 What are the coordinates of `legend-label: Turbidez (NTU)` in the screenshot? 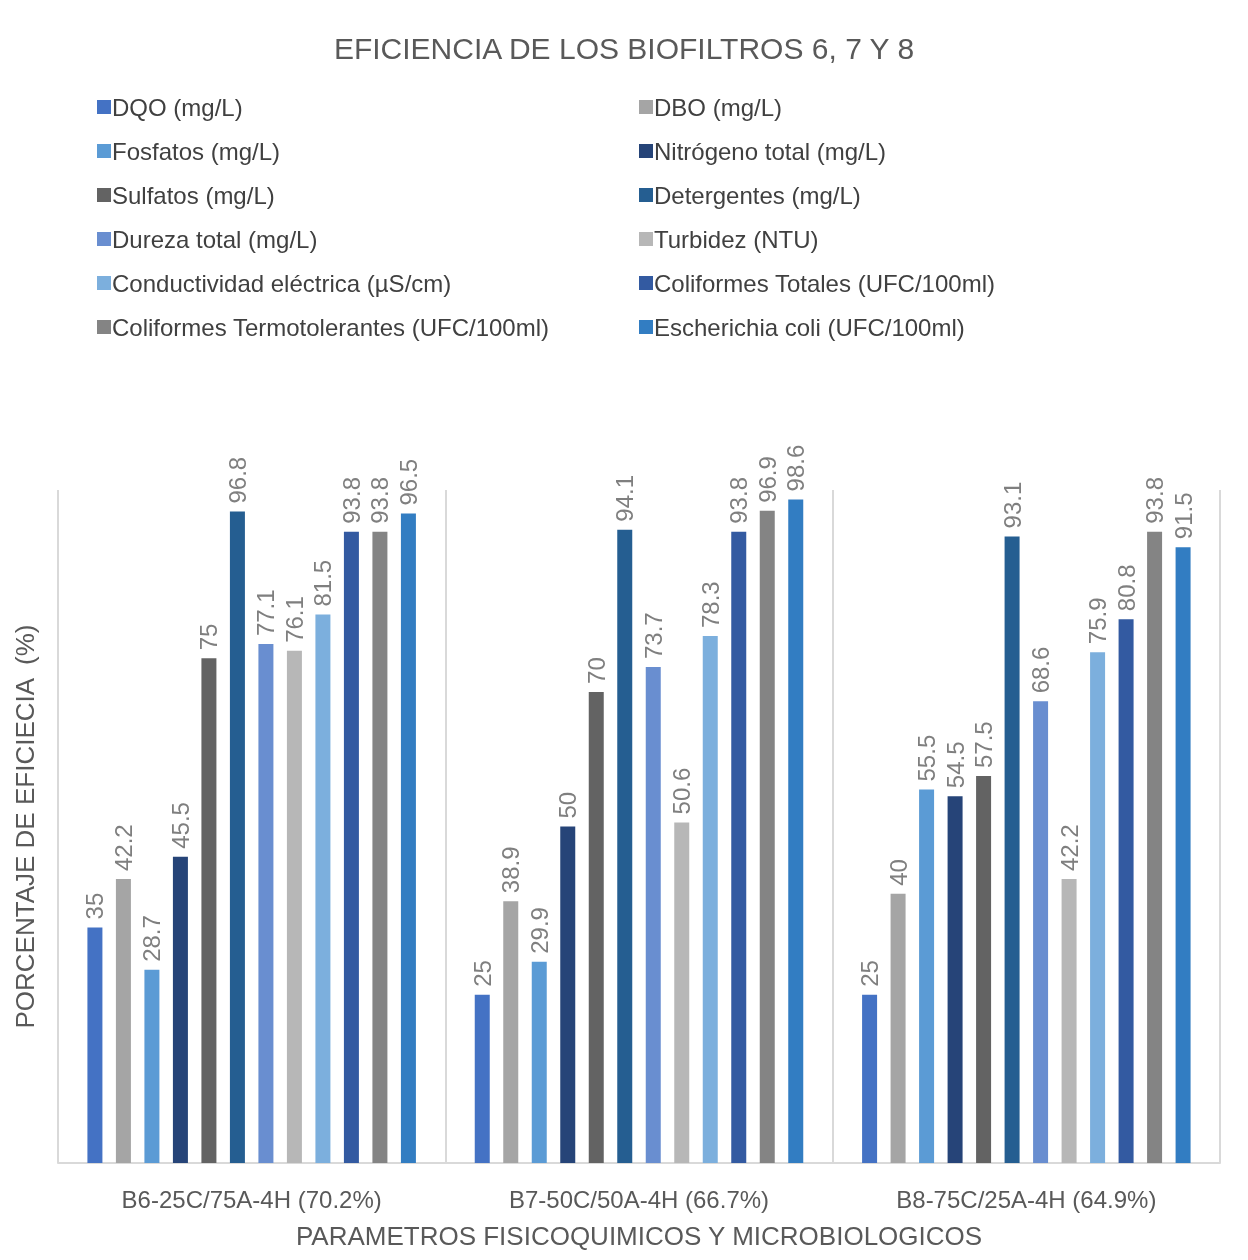 It's located at (736, 239).